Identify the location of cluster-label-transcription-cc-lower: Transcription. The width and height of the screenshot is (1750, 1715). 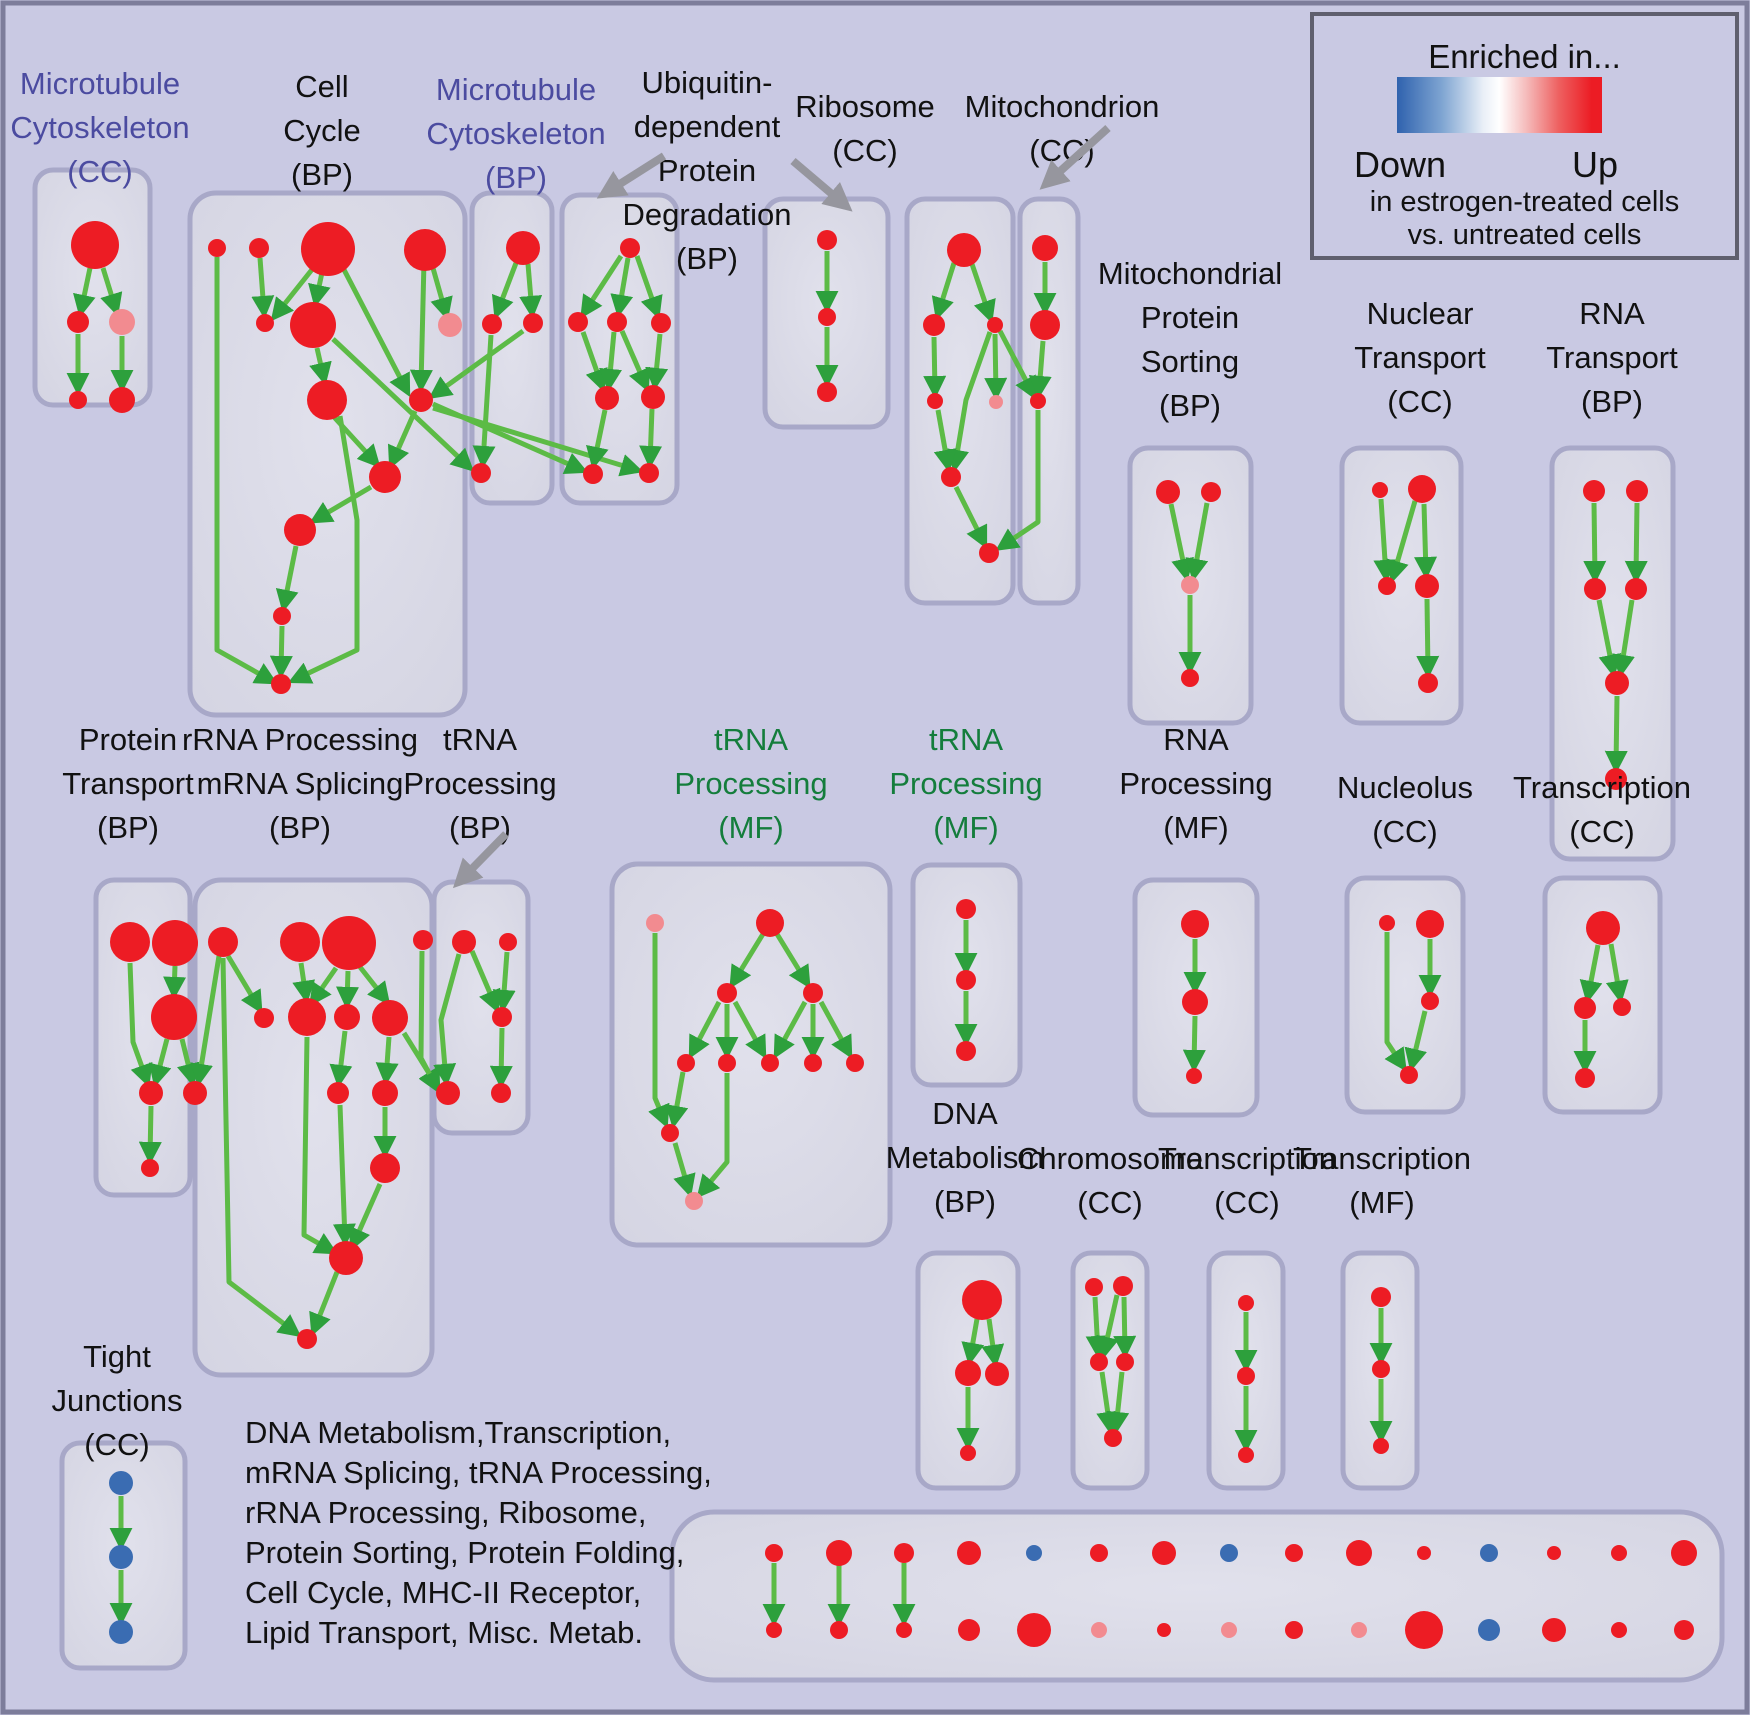
(1247, 1158).